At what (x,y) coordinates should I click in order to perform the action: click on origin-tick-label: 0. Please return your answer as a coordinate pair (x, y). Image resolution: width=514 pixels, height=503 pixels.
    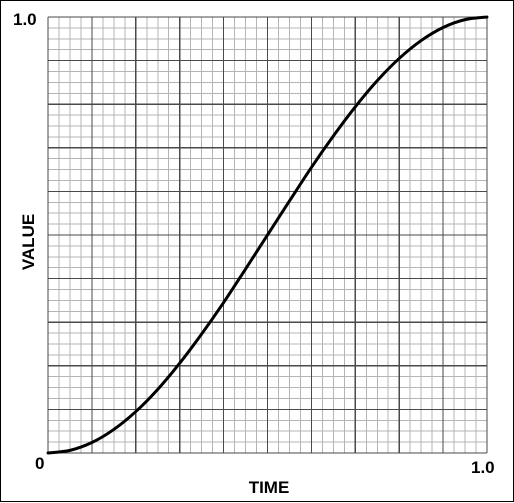
    Looking at the image, I should click on (39, 463).